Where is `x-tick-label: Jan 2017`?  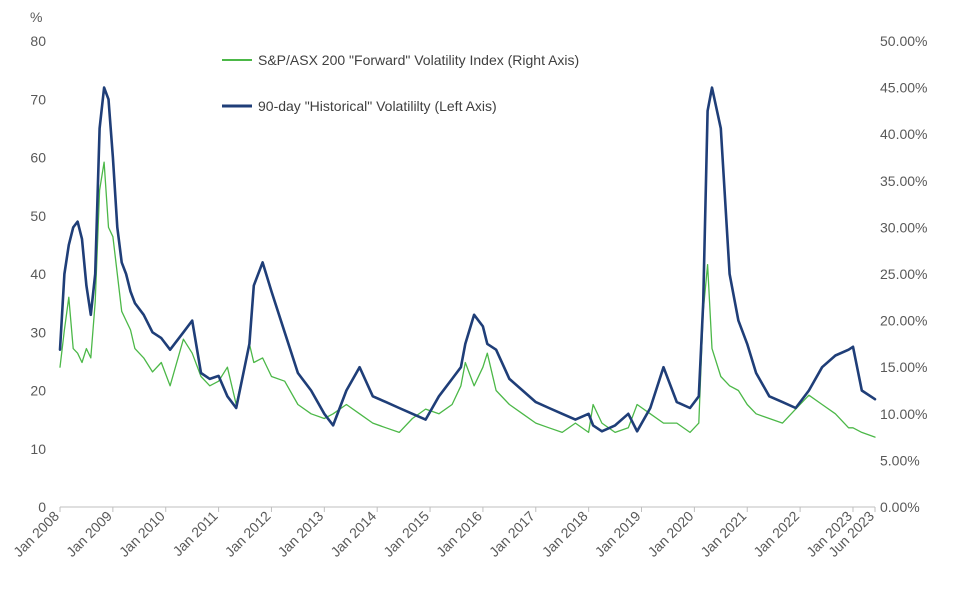 x-tick-label: Jan 2017 is located at coordinates (512, 534).